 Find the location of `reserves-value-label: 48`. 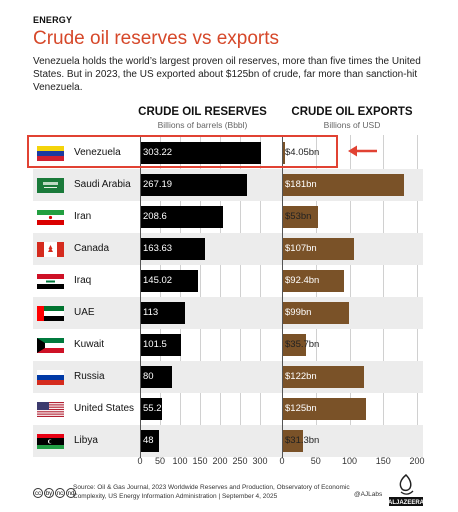

reserves-value-label: 48 is located at coordinates (148, 440).